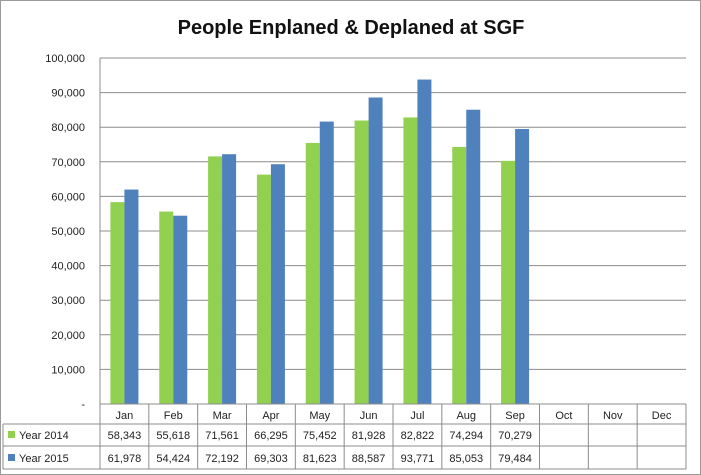  What do you see at coordinates (418, 436) in the screenshot?
I see `data-label: 82,822` at bounding box center [418, 436].